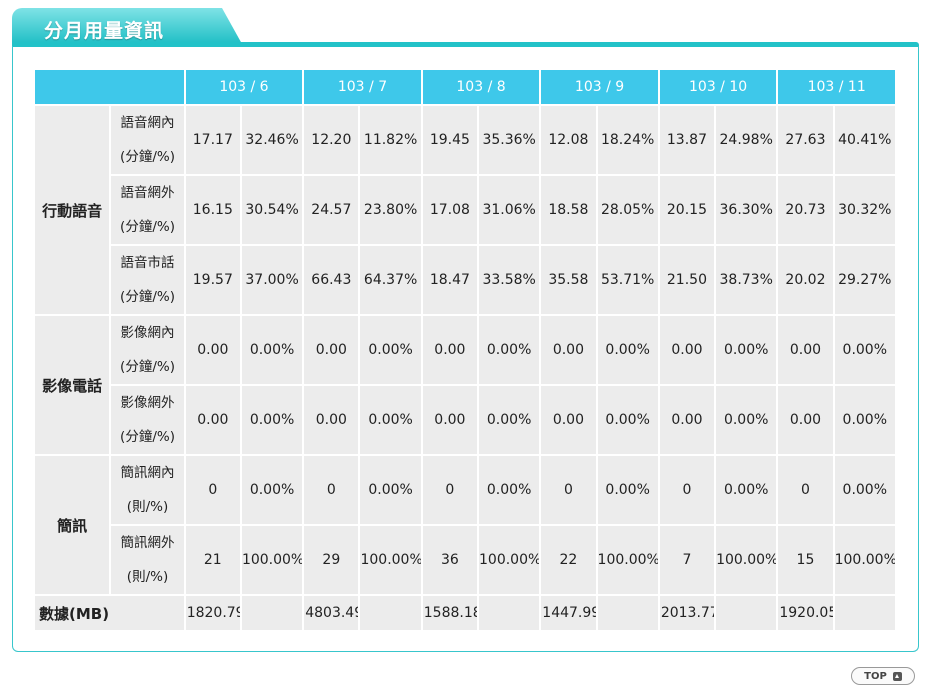  I want to click on cell-amount: 20.73, so click(806, 211).